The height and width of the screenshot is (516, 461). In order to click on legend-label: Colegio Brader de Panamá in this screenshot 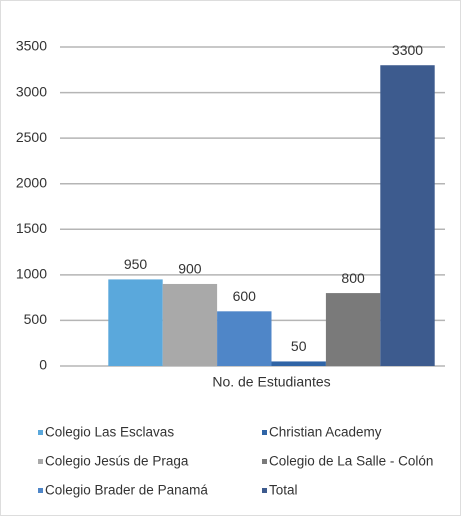, I will do `click(126, 490)`.